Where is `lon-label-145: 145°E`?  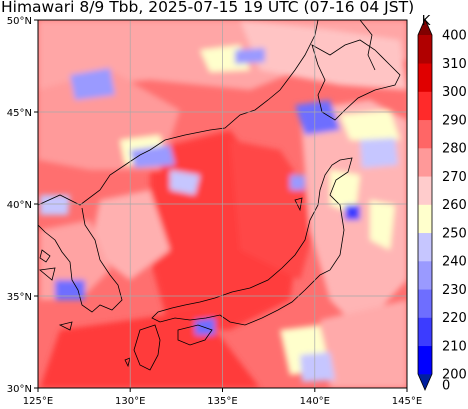
lon-label-145: 145°E is located at coordinates (407, 401).